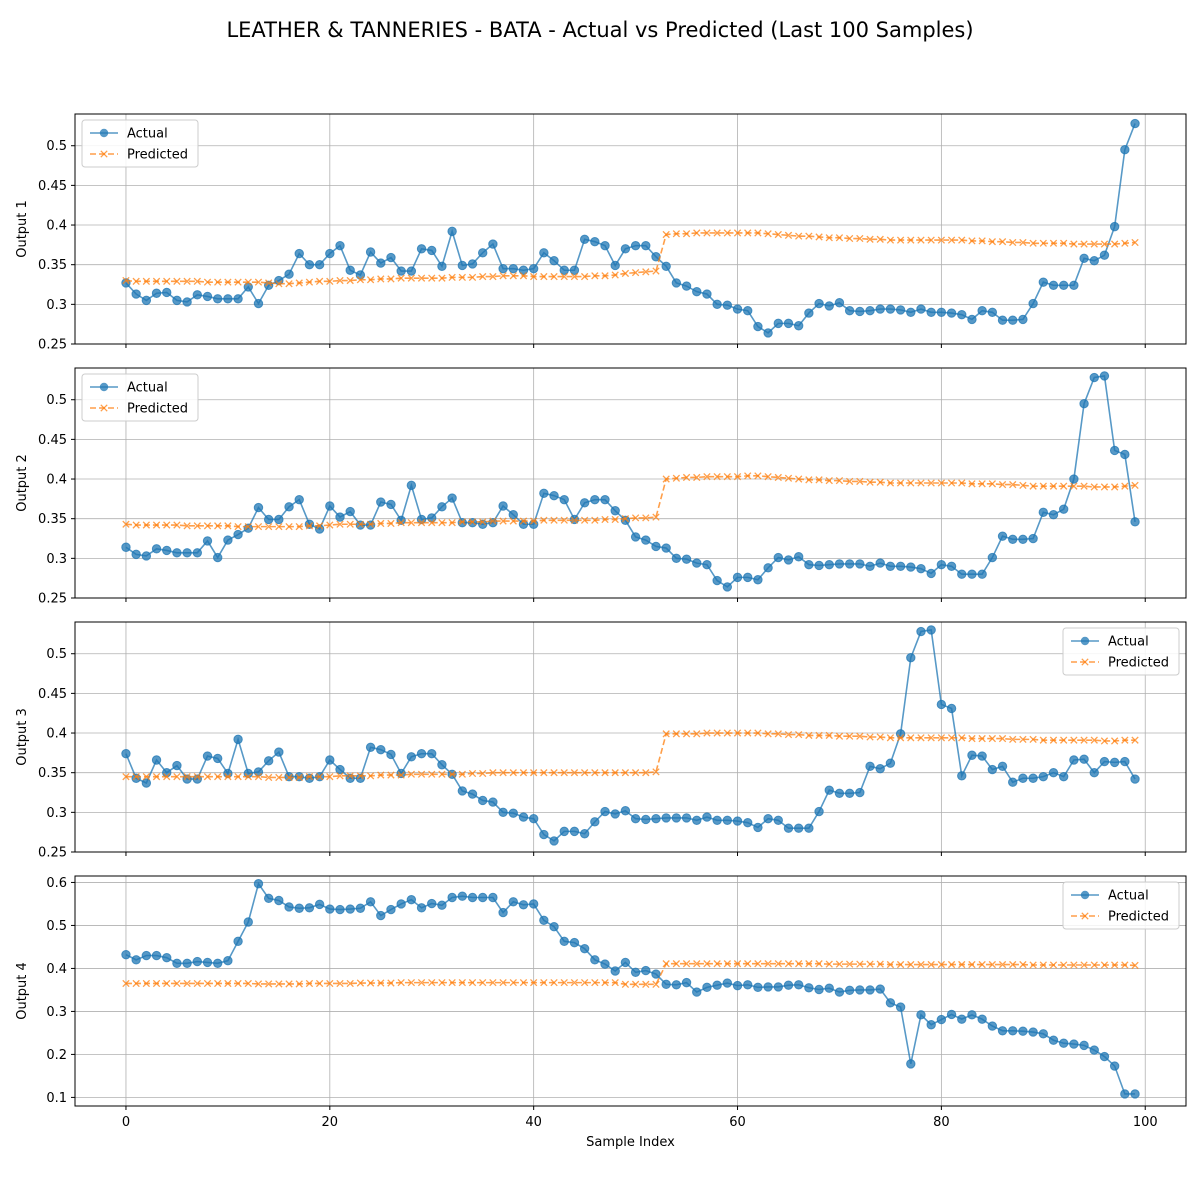 This screenshot has height=1204, width=1200. What do you see at coordinates (22, 483) in the screenshot?
I see `y-axis-label: Output 2` at bounding box center [22, 483].